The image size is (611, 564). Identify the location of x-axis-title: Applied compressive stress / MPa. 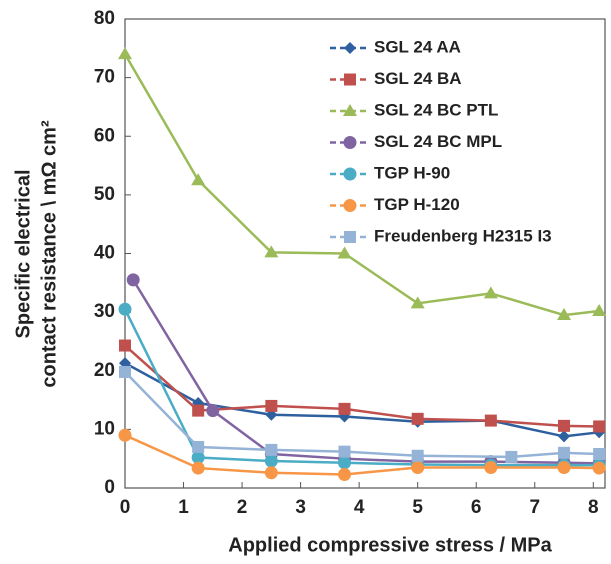
(390, 545).